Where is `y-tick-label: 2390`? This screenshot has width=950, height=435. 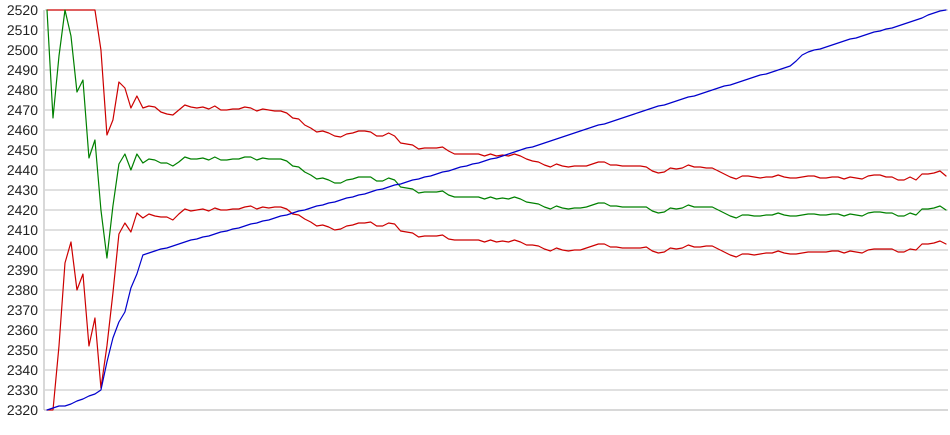
y-tick-label: 2390 is located at coordinates (22, 270).